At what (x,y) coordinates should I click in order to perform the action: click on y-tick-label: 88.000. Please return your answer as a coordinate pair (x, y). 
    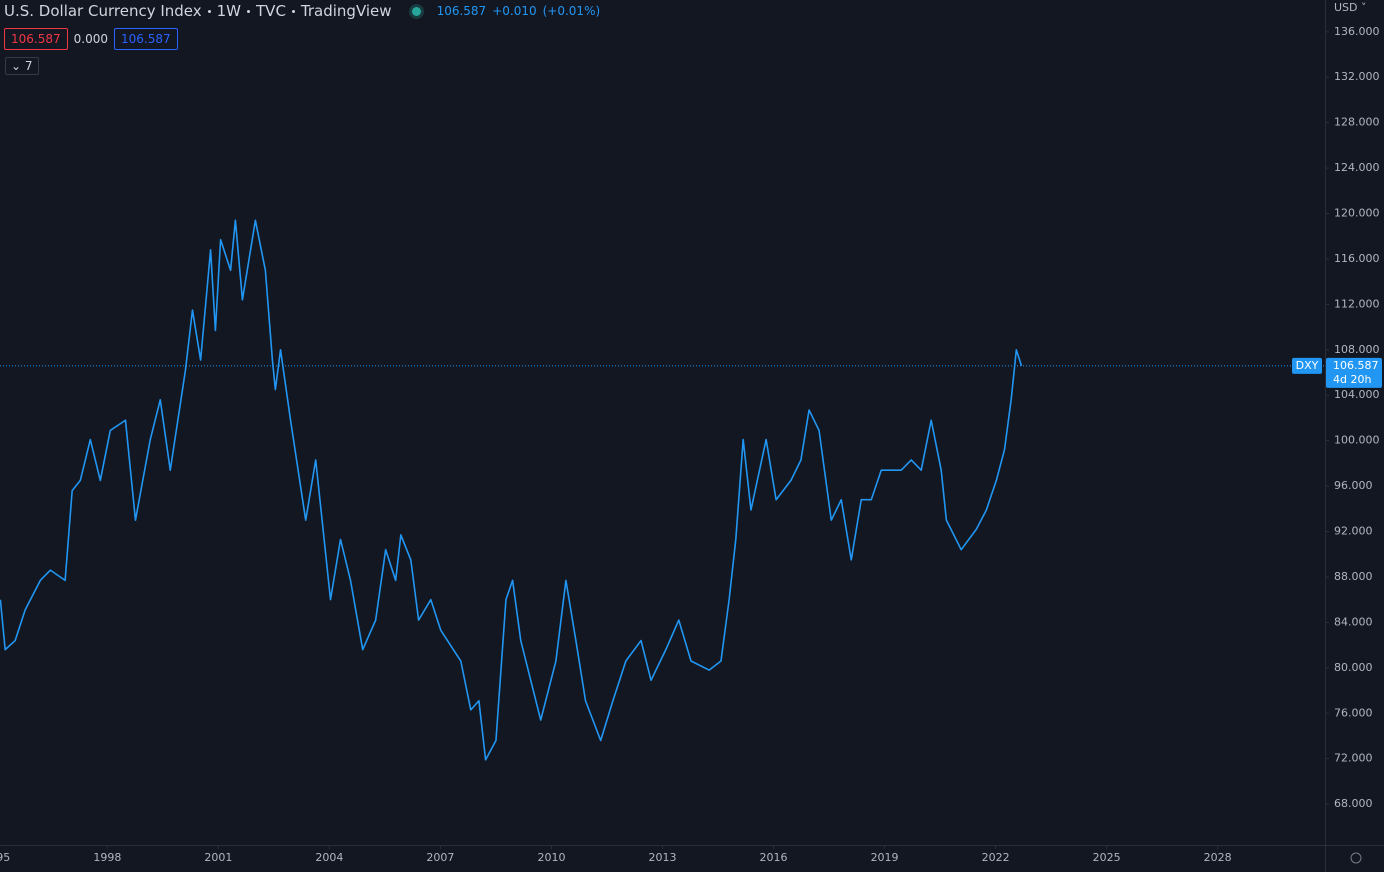
    Looking at the image, I should click on (1353, 576).